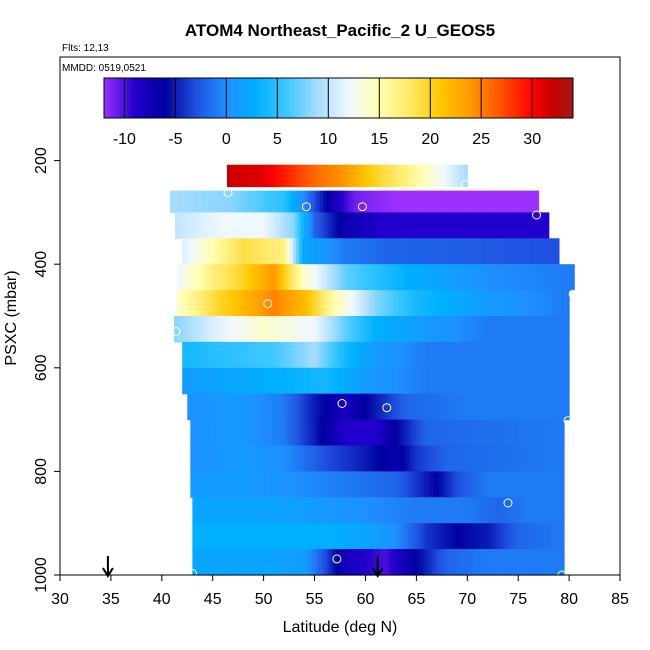 The height and width of the screenshot is (650, 650). I want to click on y-tick-label: 1000, so click(41, 575).